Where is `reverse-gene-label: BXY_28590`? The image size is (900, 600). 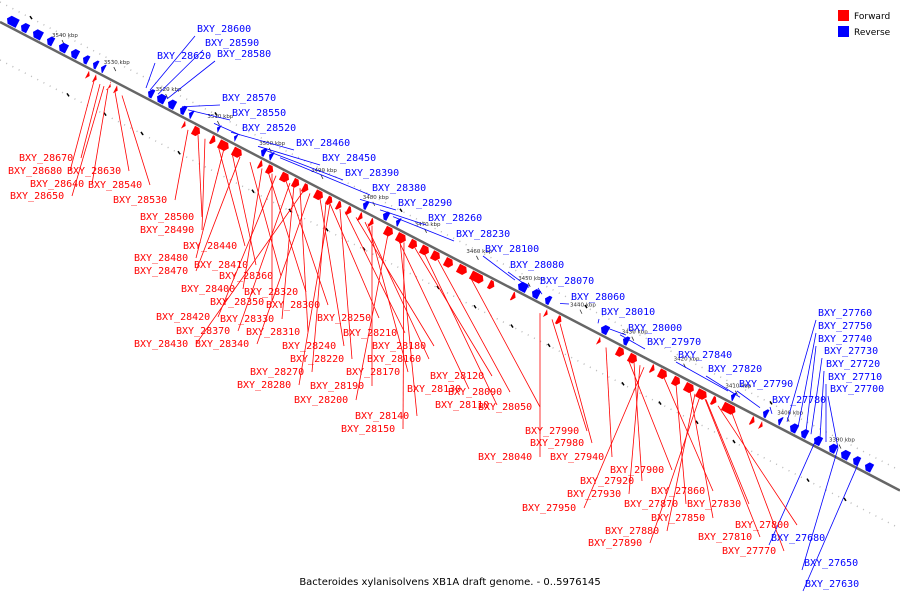 reverse-gene-label: BXY_28590 is located at coordinates (232, 43).